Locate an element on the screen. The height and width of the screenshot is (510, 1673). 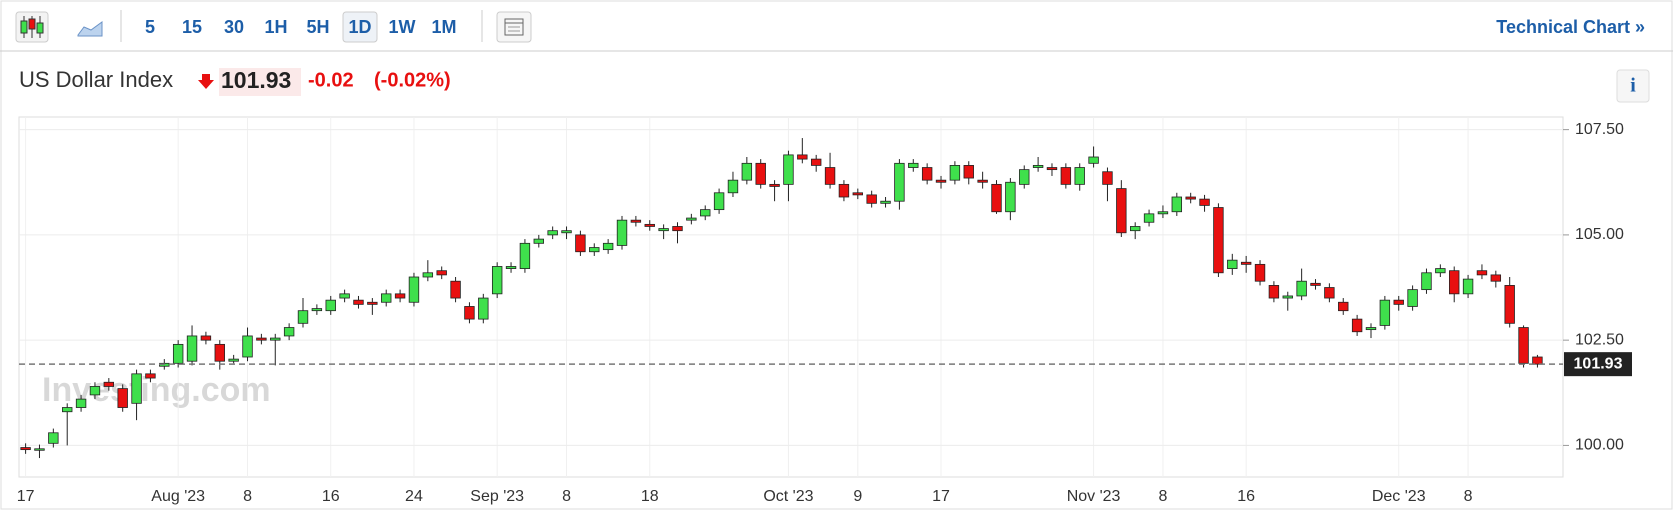
last-price-label: 101.93 is located at coordinates (1598, 363).